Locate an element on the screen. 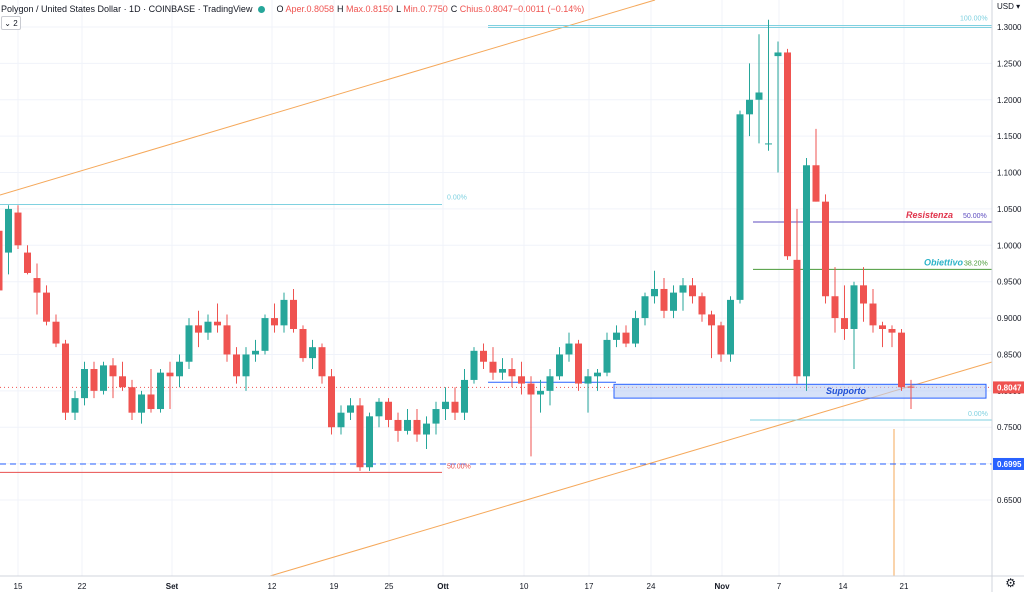 The width and height of the screenshot is (1024, 592). fib-top-100-label: 100.00% is located at coordinates (974, 19).